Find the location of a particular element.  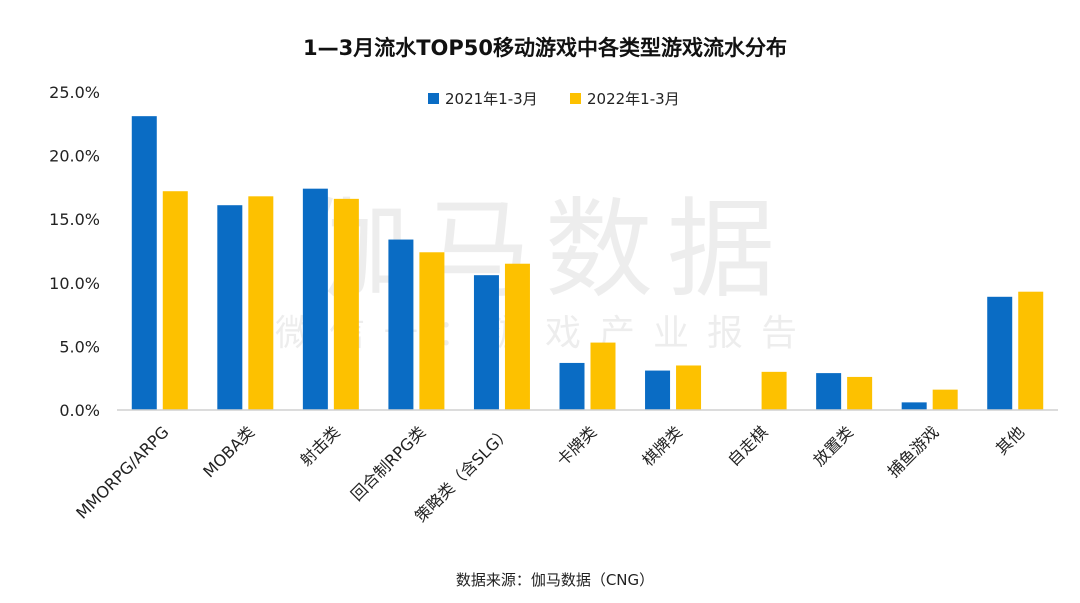

x-category-label: 放置类 is located at coordinates (833, 445).